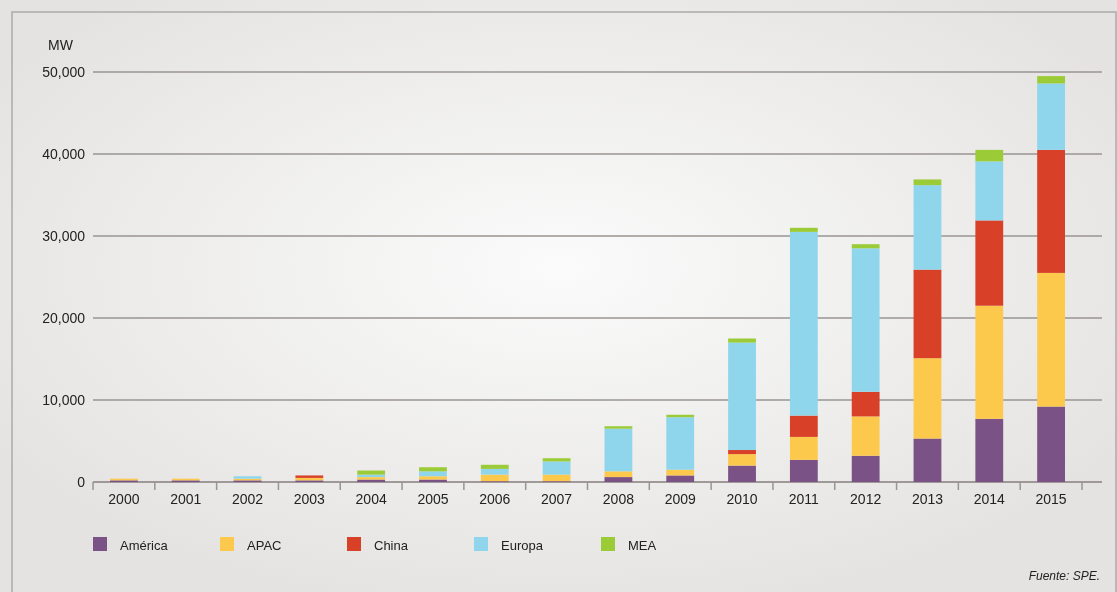 Image resolution: width=1117 pixels, height=592 pixels. What do you see at coordinates (522, 545) in the screenshot?
I see `legend-label: Europa` at bounding box center [522, 545].